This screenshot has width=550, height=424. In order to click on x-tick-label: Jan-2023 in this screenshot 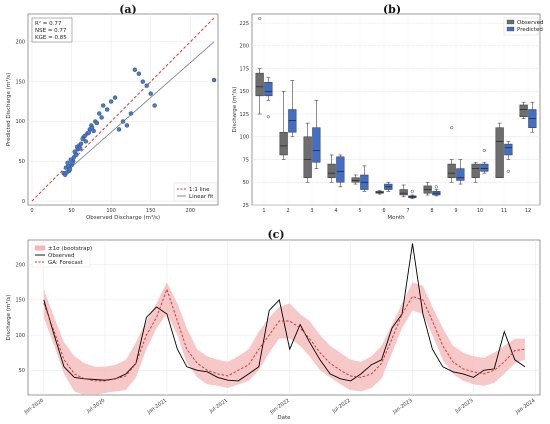, I will do `click(402, 407)`.